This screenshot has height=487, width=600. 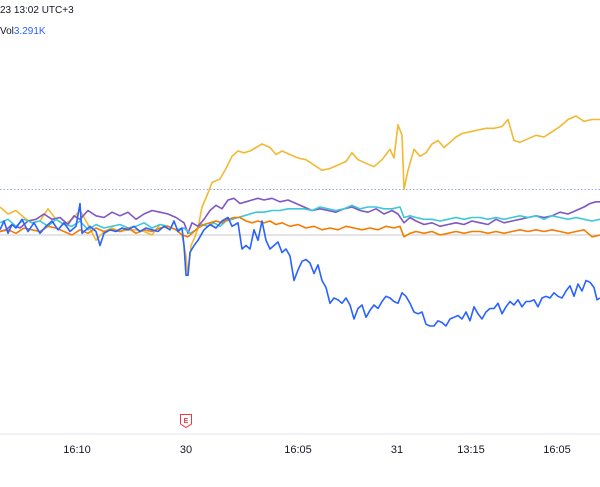 I want to click on datetime-text: 23 13:02 UTC+3, so click(x=37, y=10).